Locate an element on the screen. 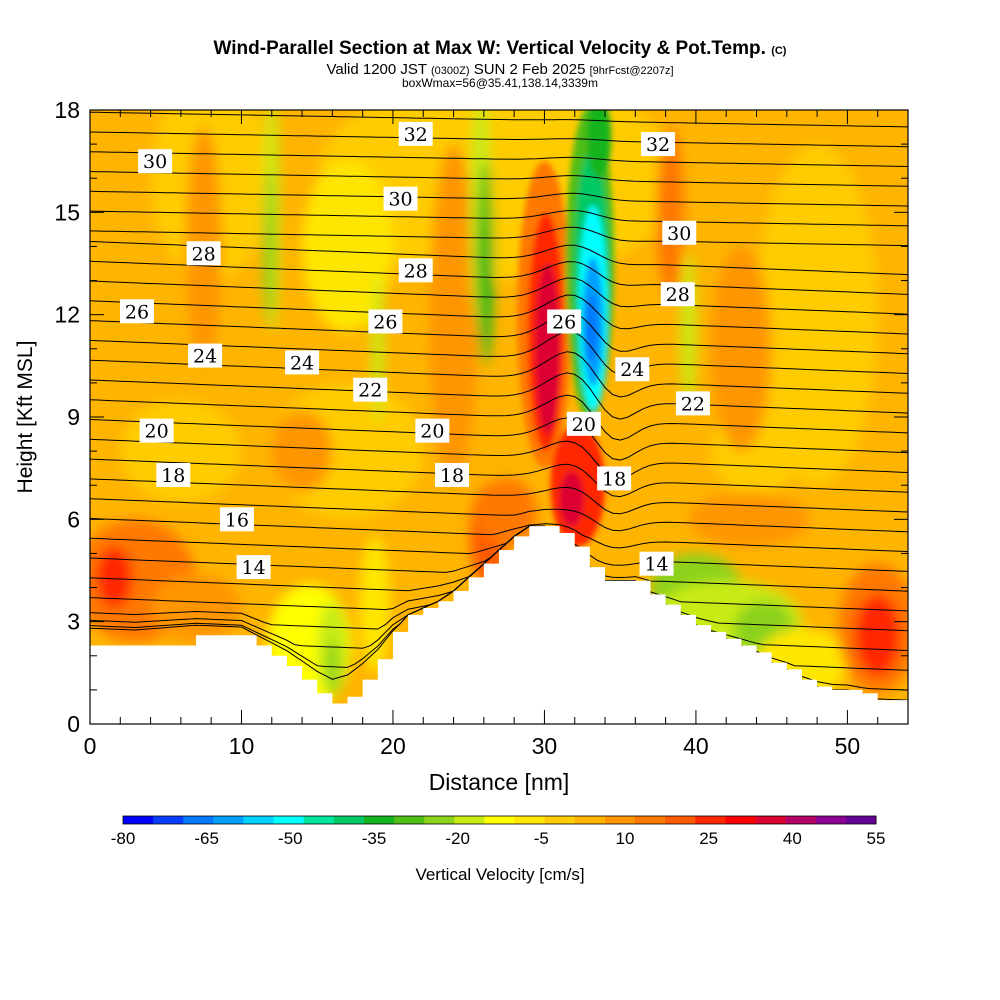 The width and height of the screenshot is (1000, 1000). contour-label: 32 is located at coordinates (658, 145).